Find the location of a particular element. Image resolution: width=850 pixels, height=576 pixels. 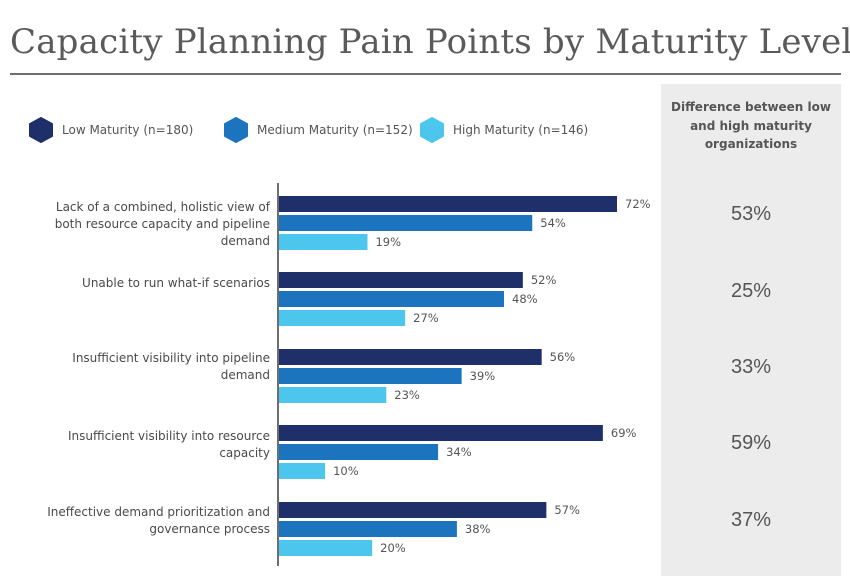

legend-item: High Maturity (n=146) is located at coordinates (503, 130).